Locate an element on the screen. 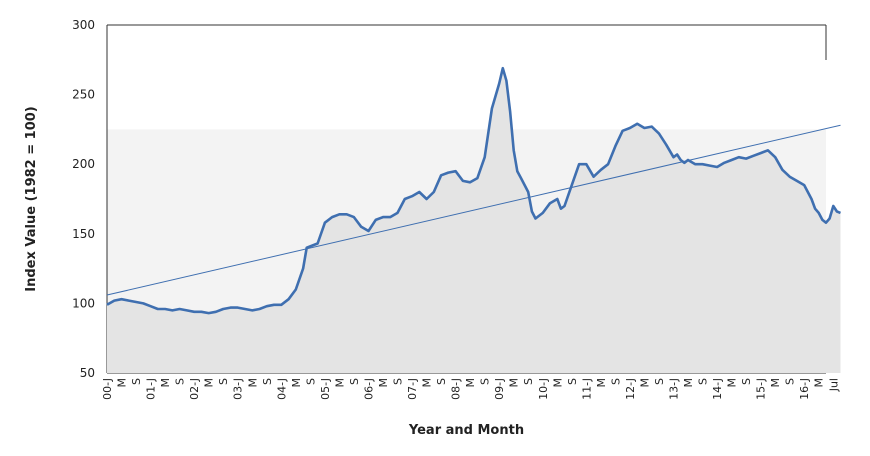  x-tick-label: 15-J is located at coordinates (761, 389).